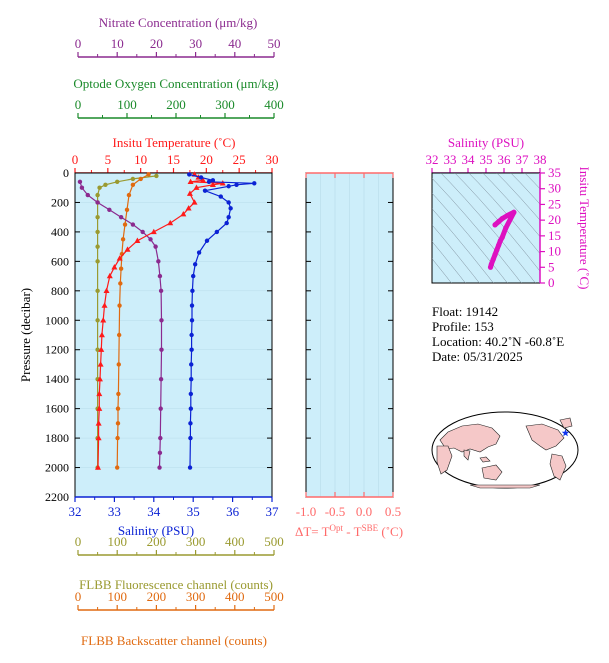 This screenshot has height=663, width=609. What do you see at coordinates (523, 159) in the screenshot?
I see `ts-salinity-tick-label: 37` at bounding box center [523, 159].